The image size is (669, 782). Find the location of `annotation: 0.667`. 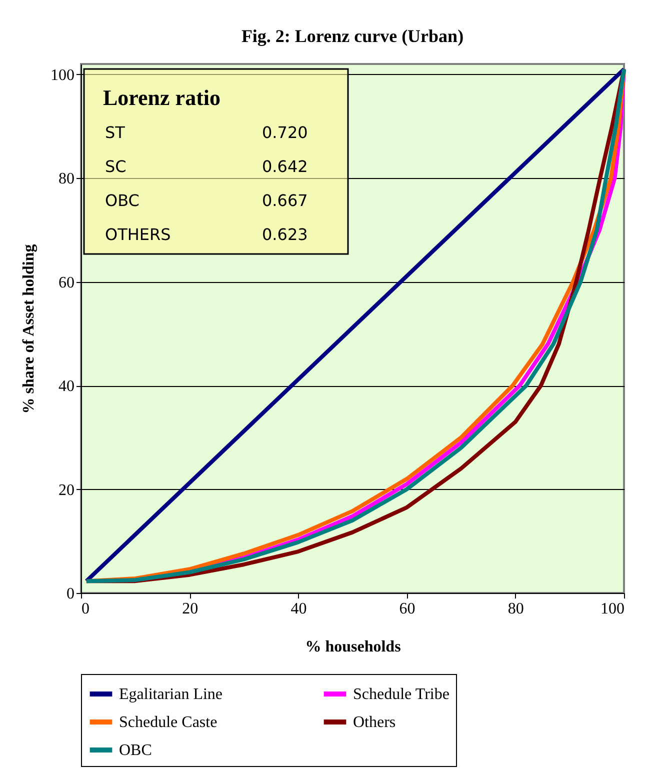

annotation: 0.667 is located at coordinates (285, 200).